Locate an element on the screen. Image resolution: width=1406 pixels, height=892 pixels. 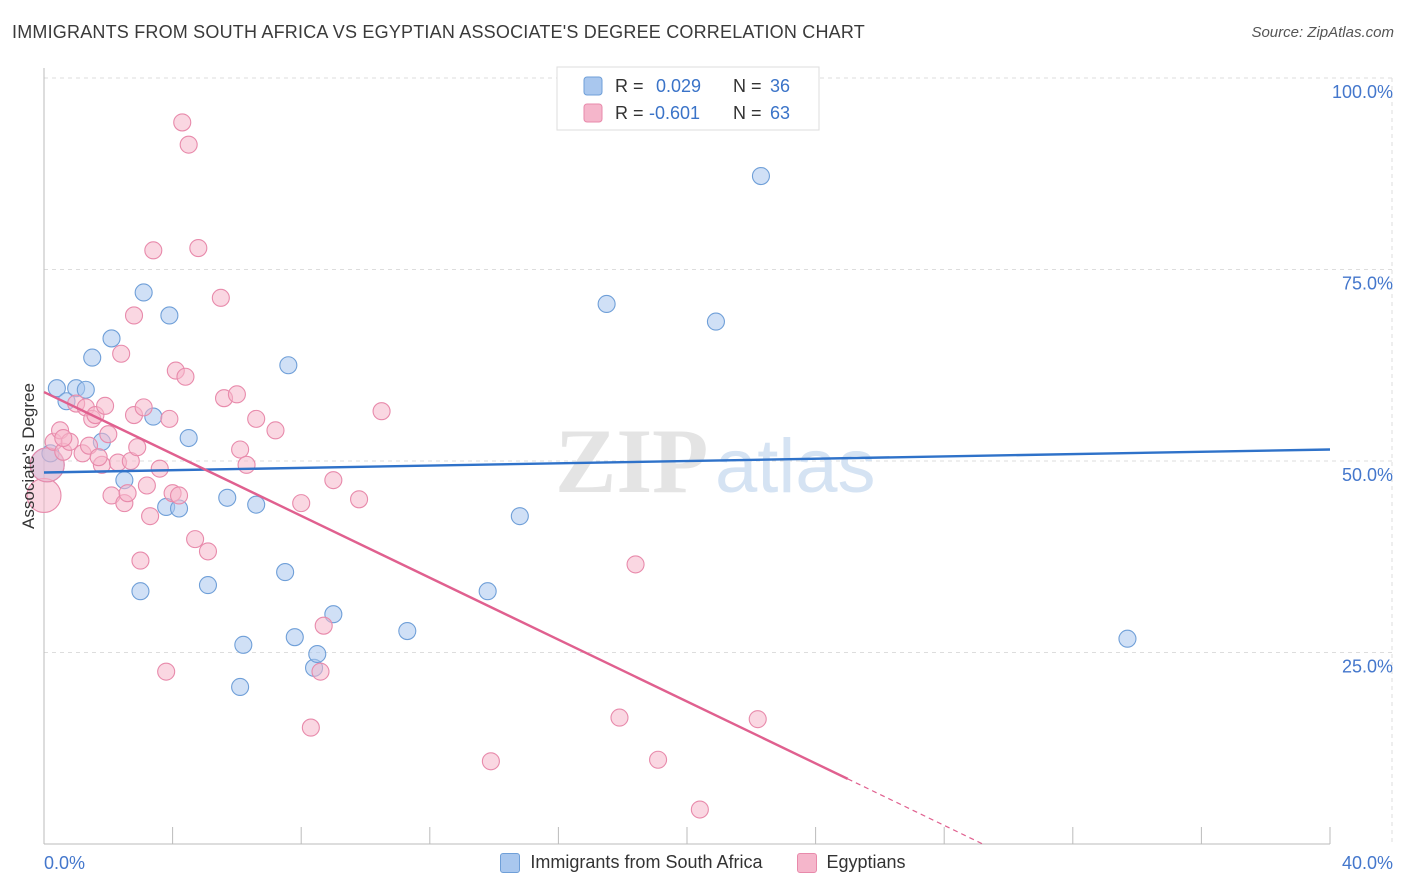
legend-r-value-1: 0.029 is located at coordinates (678, 86).